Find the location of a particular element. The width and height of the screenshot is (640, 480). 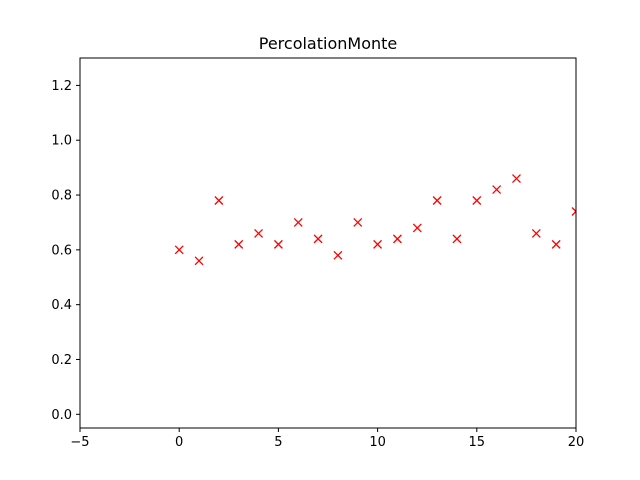

x-tick-label: 15 is located at coordinates (477, 442).